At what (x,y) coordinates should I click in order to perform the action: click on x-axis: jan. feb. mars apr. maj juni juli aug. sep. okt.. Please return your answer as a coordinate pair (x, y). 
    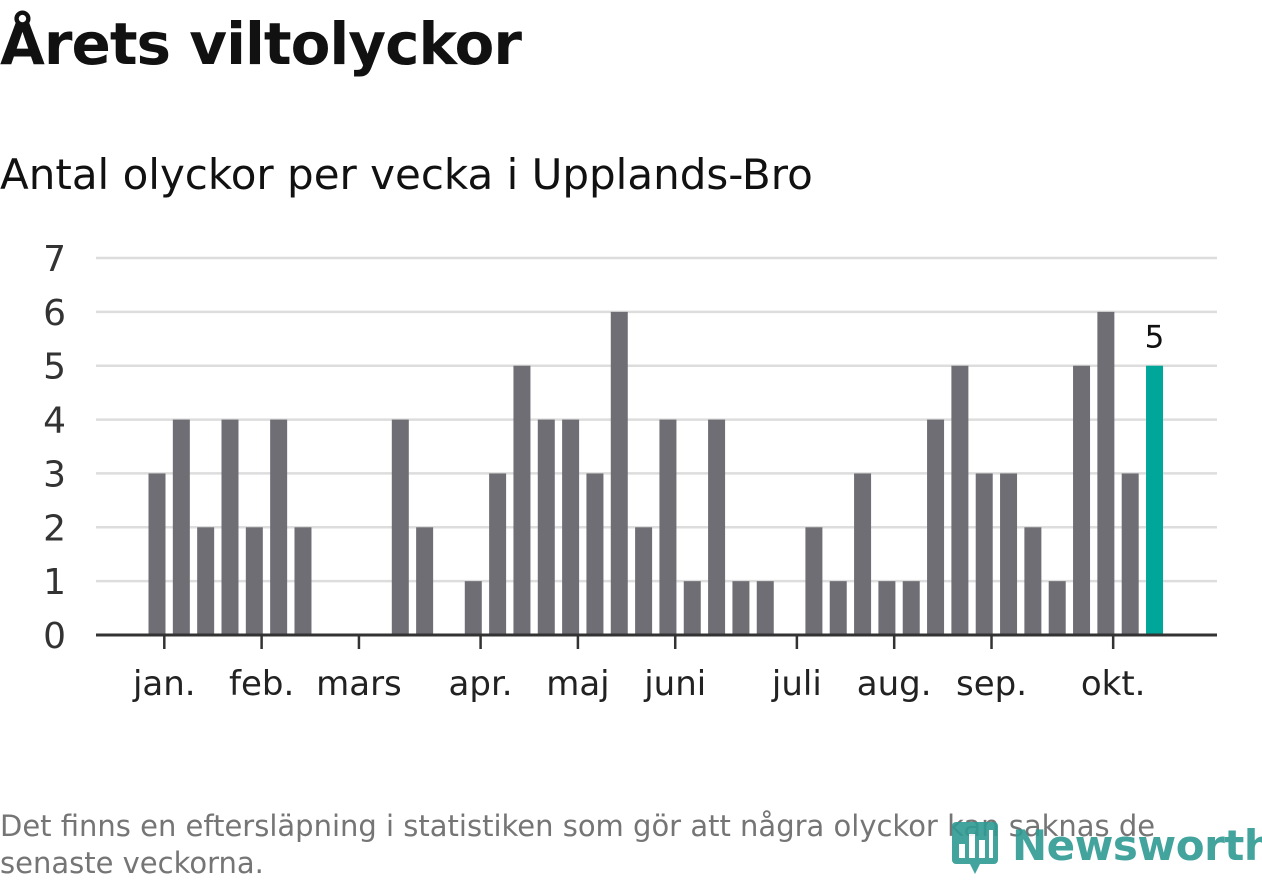
    Looking at the image, I should click on (656, 668).